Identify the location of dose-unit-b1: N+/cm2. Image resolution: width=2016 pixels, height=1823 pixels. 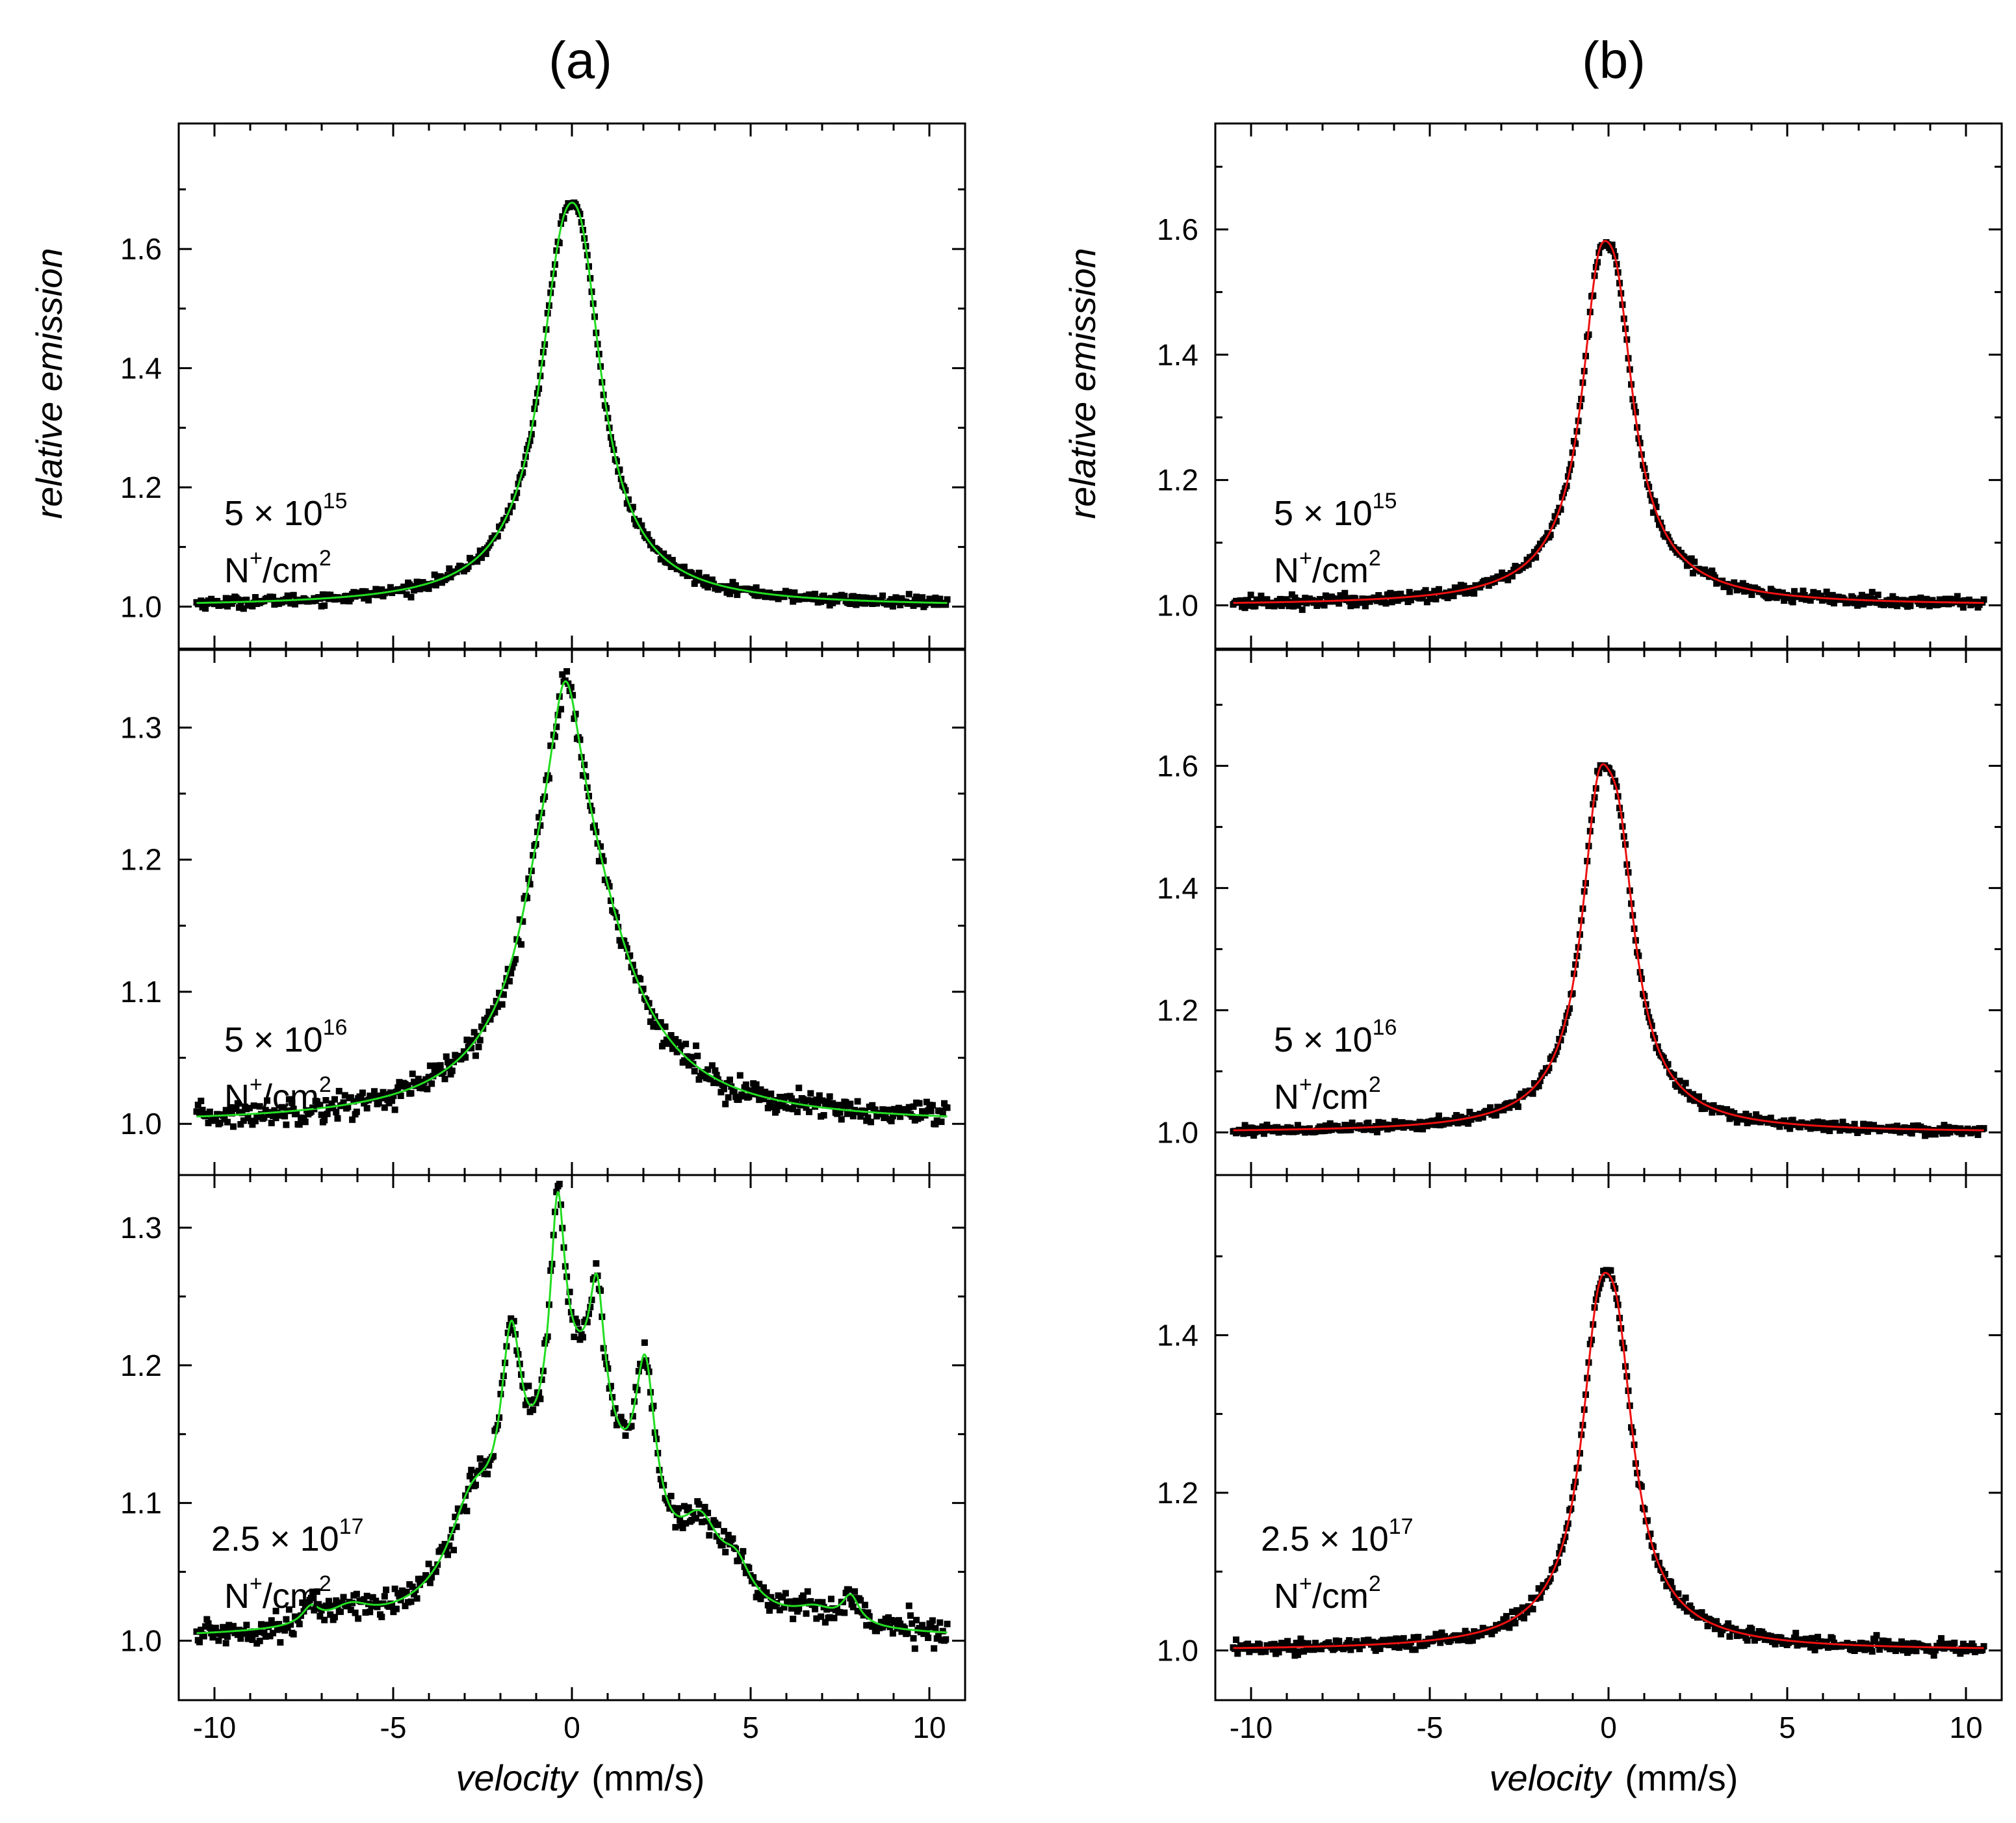
(1327, 568).